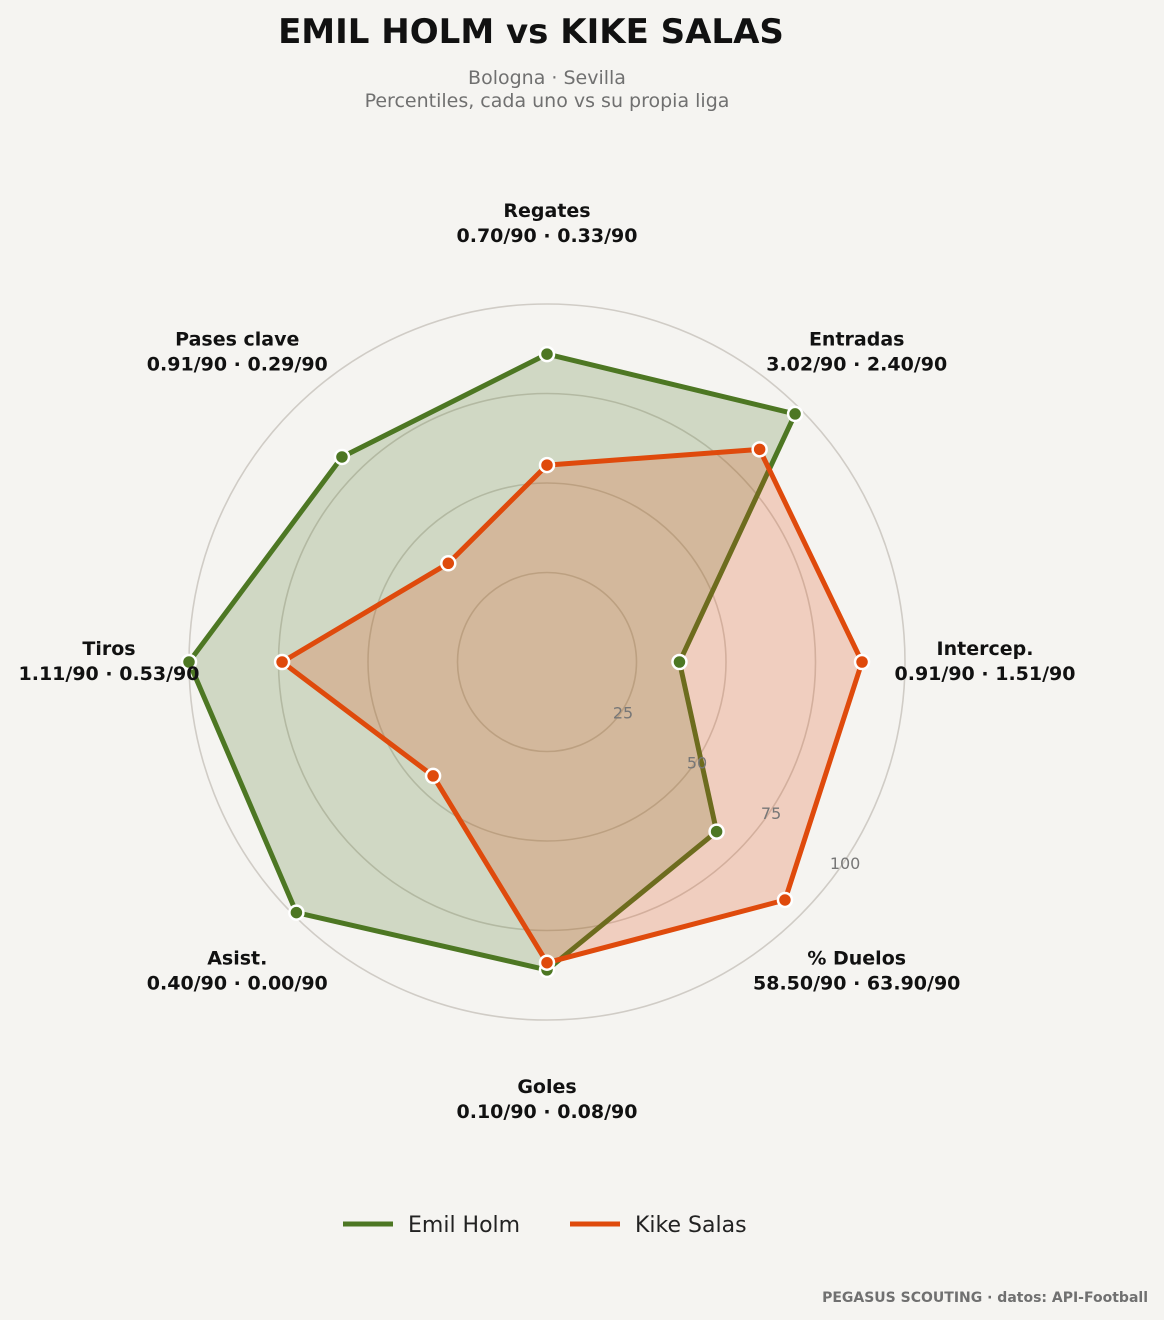  Describe the element at coordinates (771, 813) in the screenshot. I see `radial-tick-75: 75` at that location.